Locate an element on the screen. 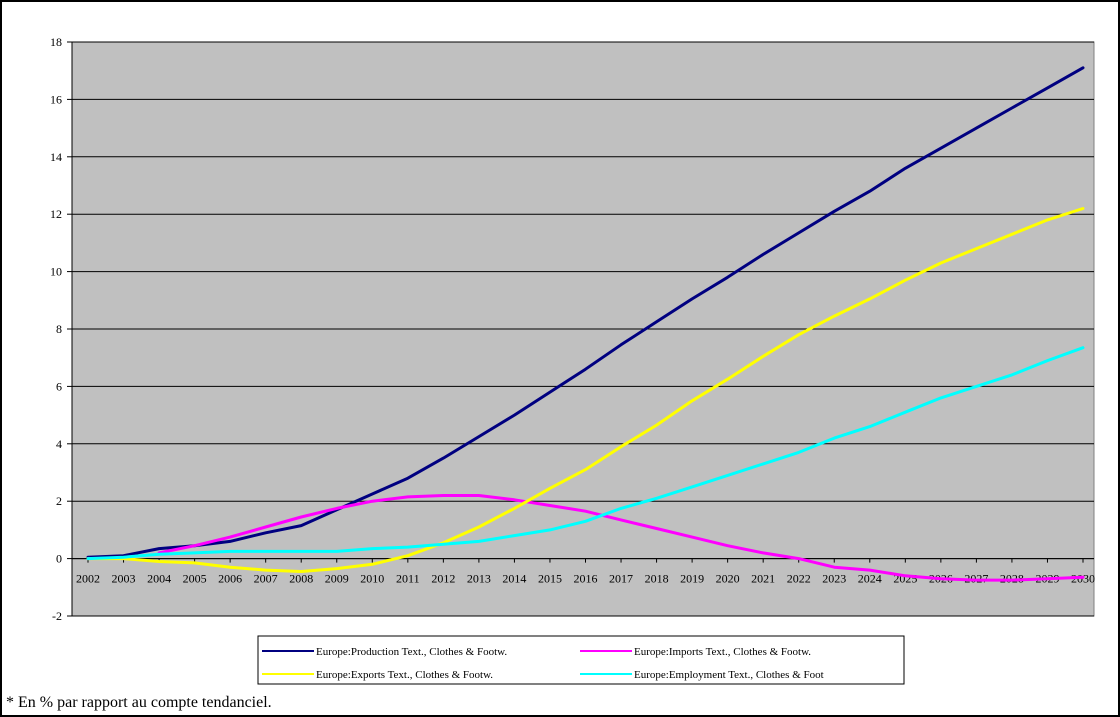 This screenshot has width=1120, height=717. legend-label-3: Europe:Employment Text., Clothes & Foot is located at coordinates (729, 675).